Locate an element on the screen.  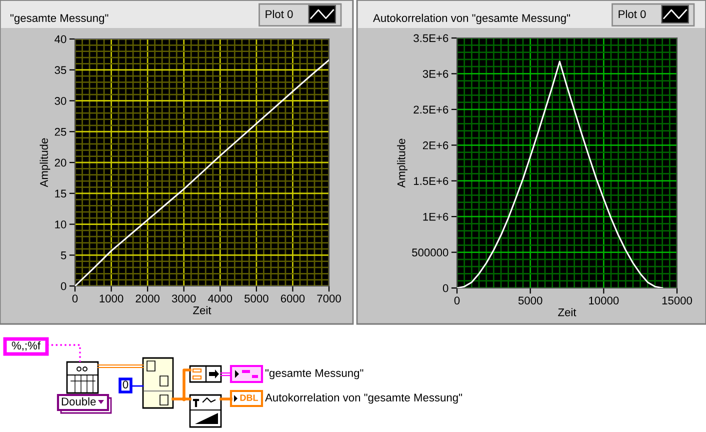
y-tick-label: 20 is located at coordinates (60, 162).